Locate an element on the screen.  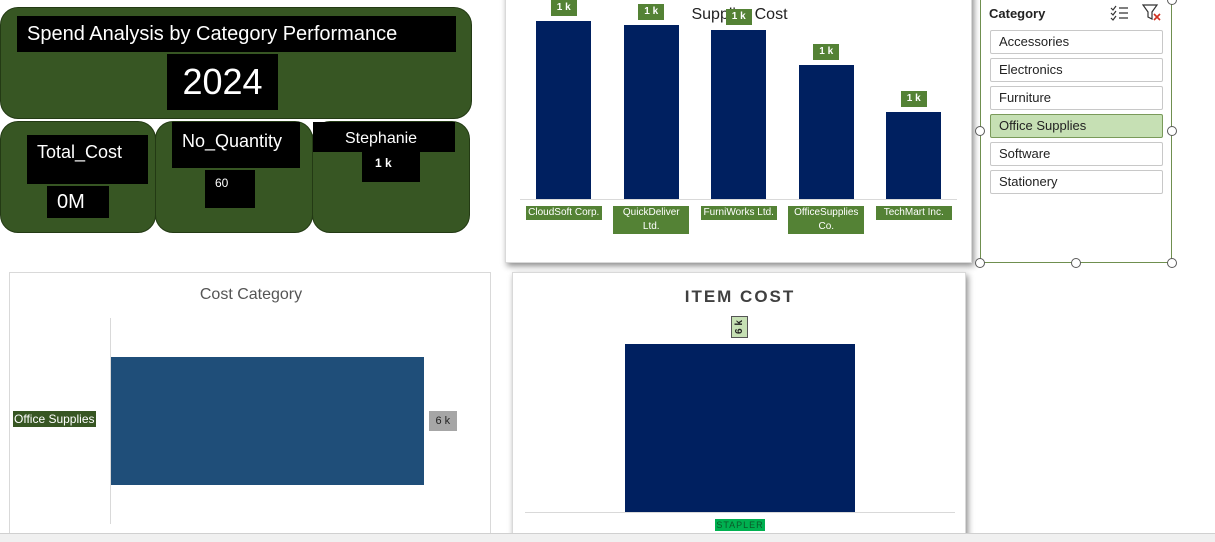
clear-filter-icon is located at coordinates (1151, 13).